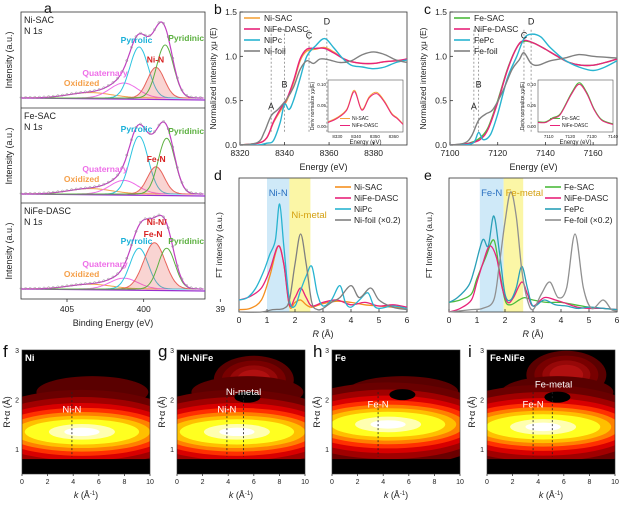 This screenshot has height=506, width=623. What do you see at coordinates (533, 405) in the screenshot?
I see `annotation-fe-n: Fe-N` at bounding box center [533, 405].